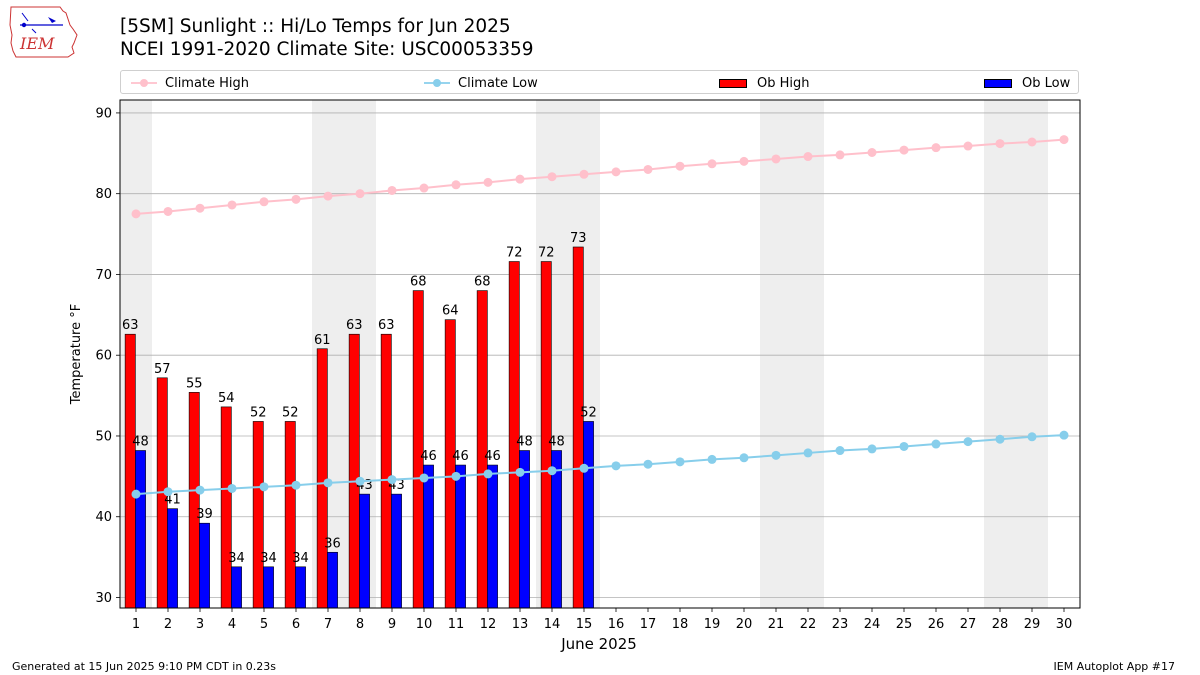  I want to click on ob-low-label: 46, so click(428, 456).